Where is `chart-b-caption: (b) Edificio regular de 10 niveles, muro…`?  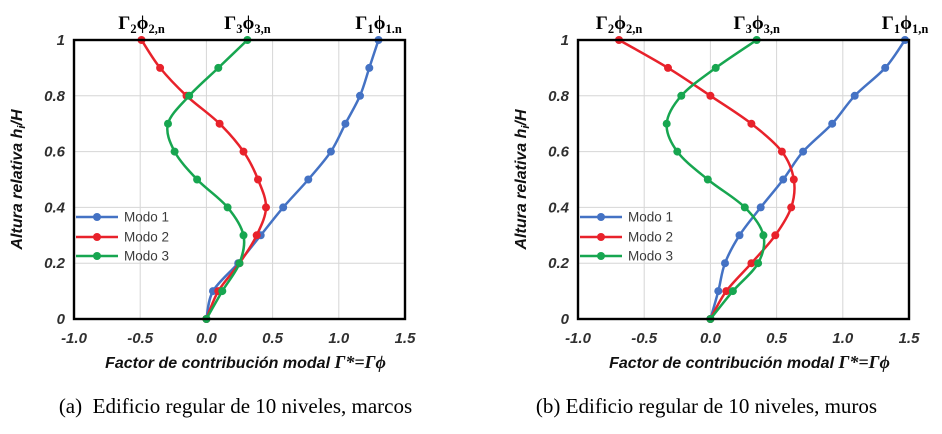
chart-b-caption: (b) Edificio regular de 10 niveles, muro… is located at coordinates (706, 406).